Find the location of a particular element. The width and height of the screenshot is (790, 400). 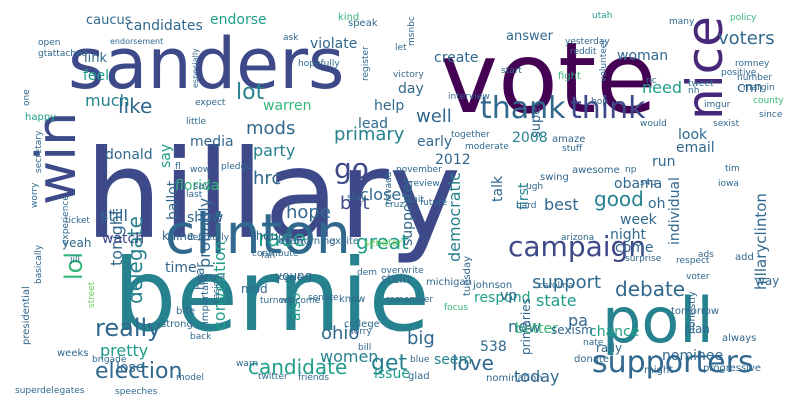

word-morning: morning is located at coordinates (315, 241).